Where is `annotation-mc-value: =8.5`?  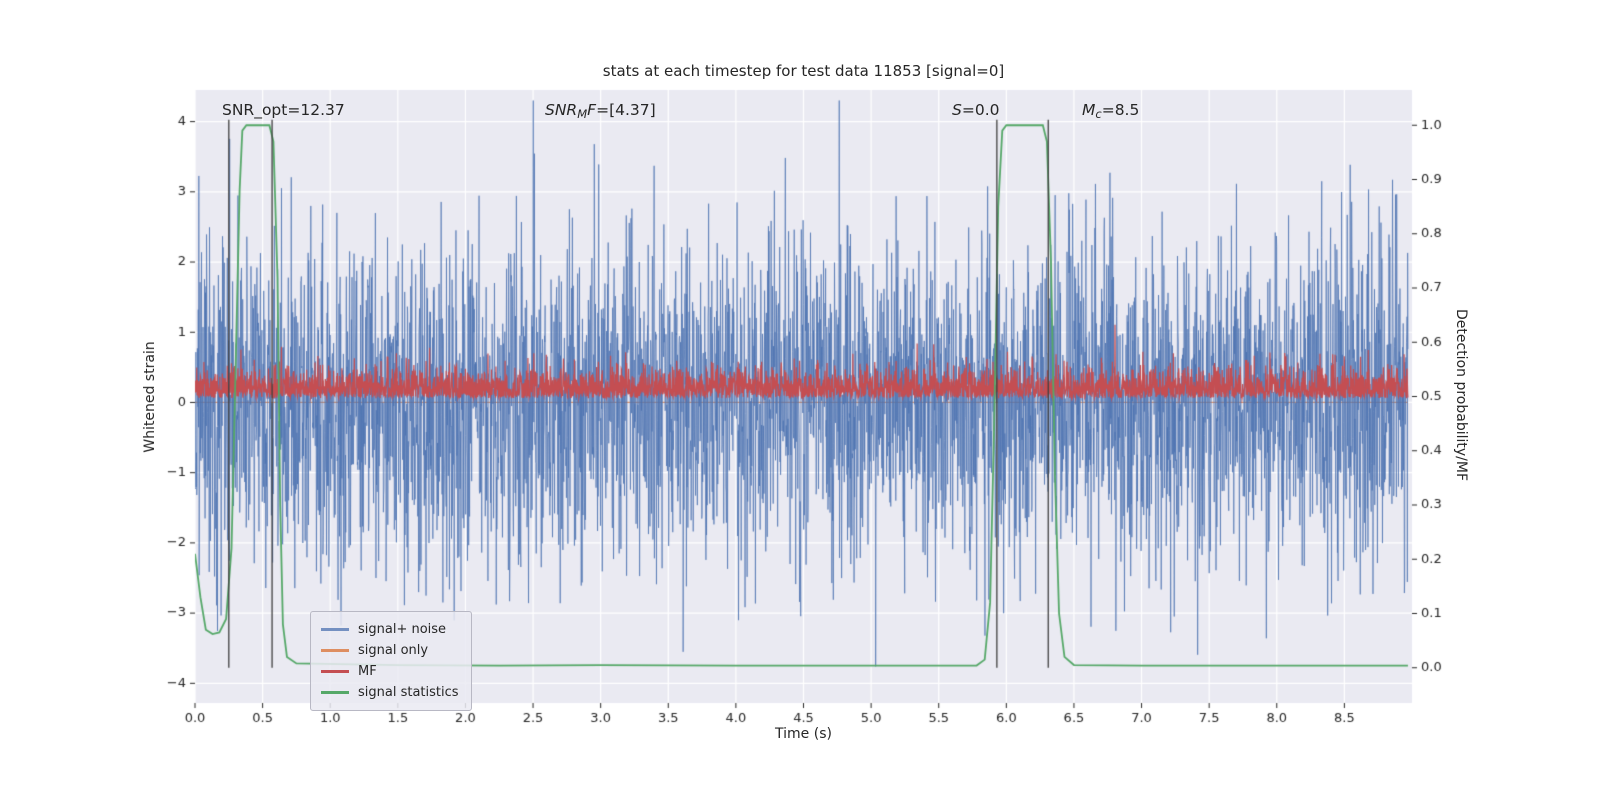
annotation-mc-value: =8.5 is located at coordinates (1120, 110).